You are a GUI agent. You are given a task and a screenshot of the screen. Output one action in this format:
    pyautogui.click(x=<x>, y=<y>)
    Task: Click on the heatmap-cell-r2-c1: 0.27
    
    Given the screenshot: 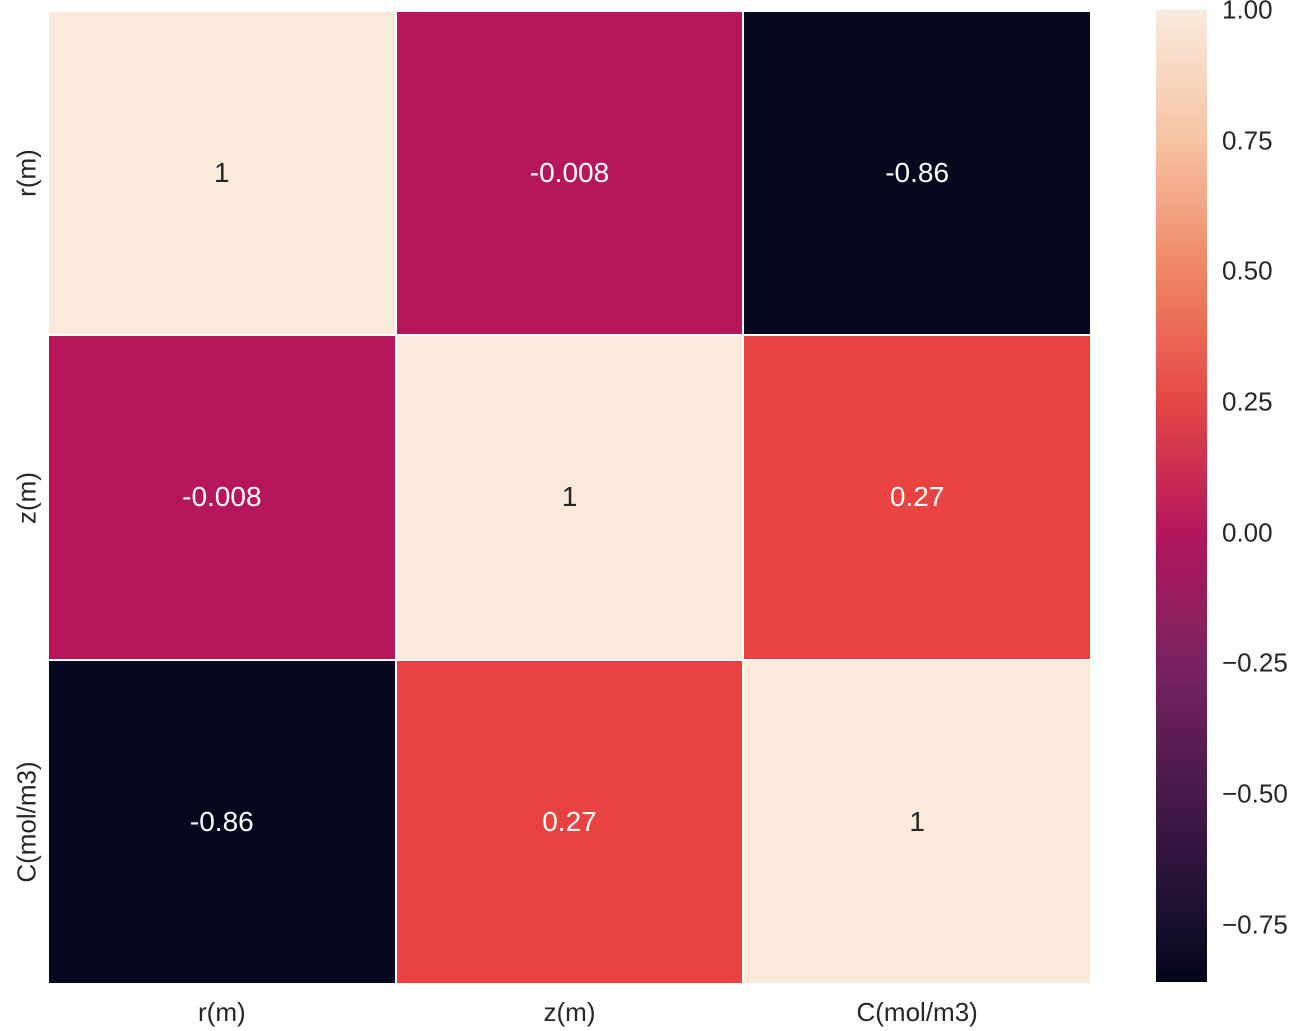 What is the action you would take?
    pyautogui.click(x=569, y=821)
    